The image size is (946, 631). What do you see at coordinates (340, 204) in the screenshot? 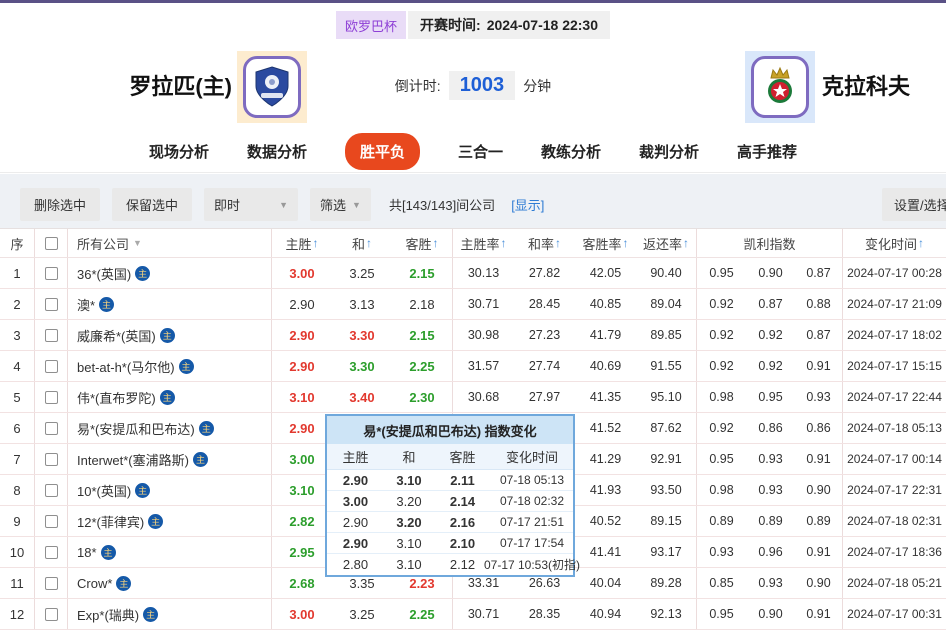
I see `filter-dropdown: 筛选 ▼` at bounding box center [340, 204].